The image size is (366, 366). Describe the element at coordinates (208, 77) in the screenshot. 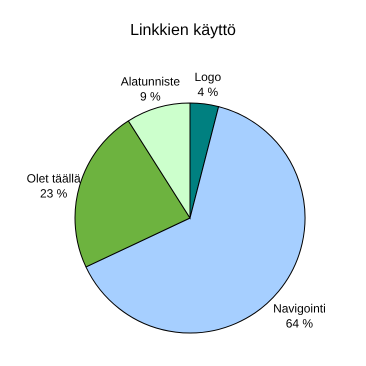

I see `slice-label: Logo` at that location.